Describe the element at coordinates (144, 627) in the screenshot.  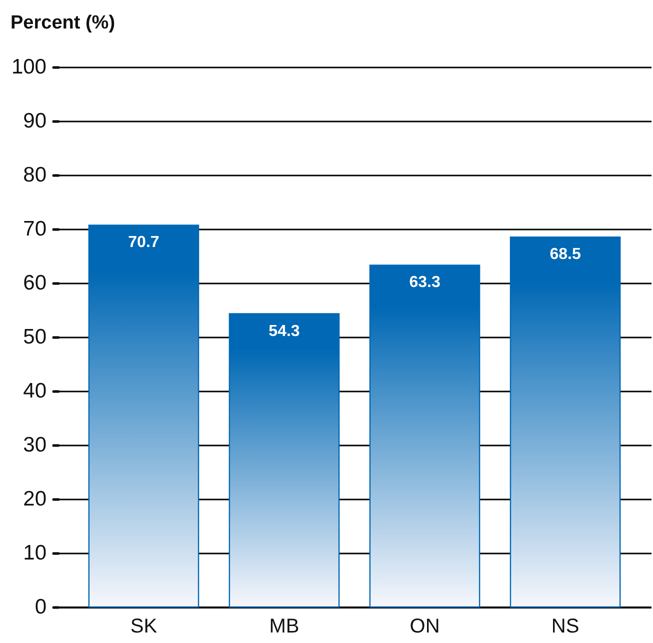
I see `x-tick-label: SK` at that location.